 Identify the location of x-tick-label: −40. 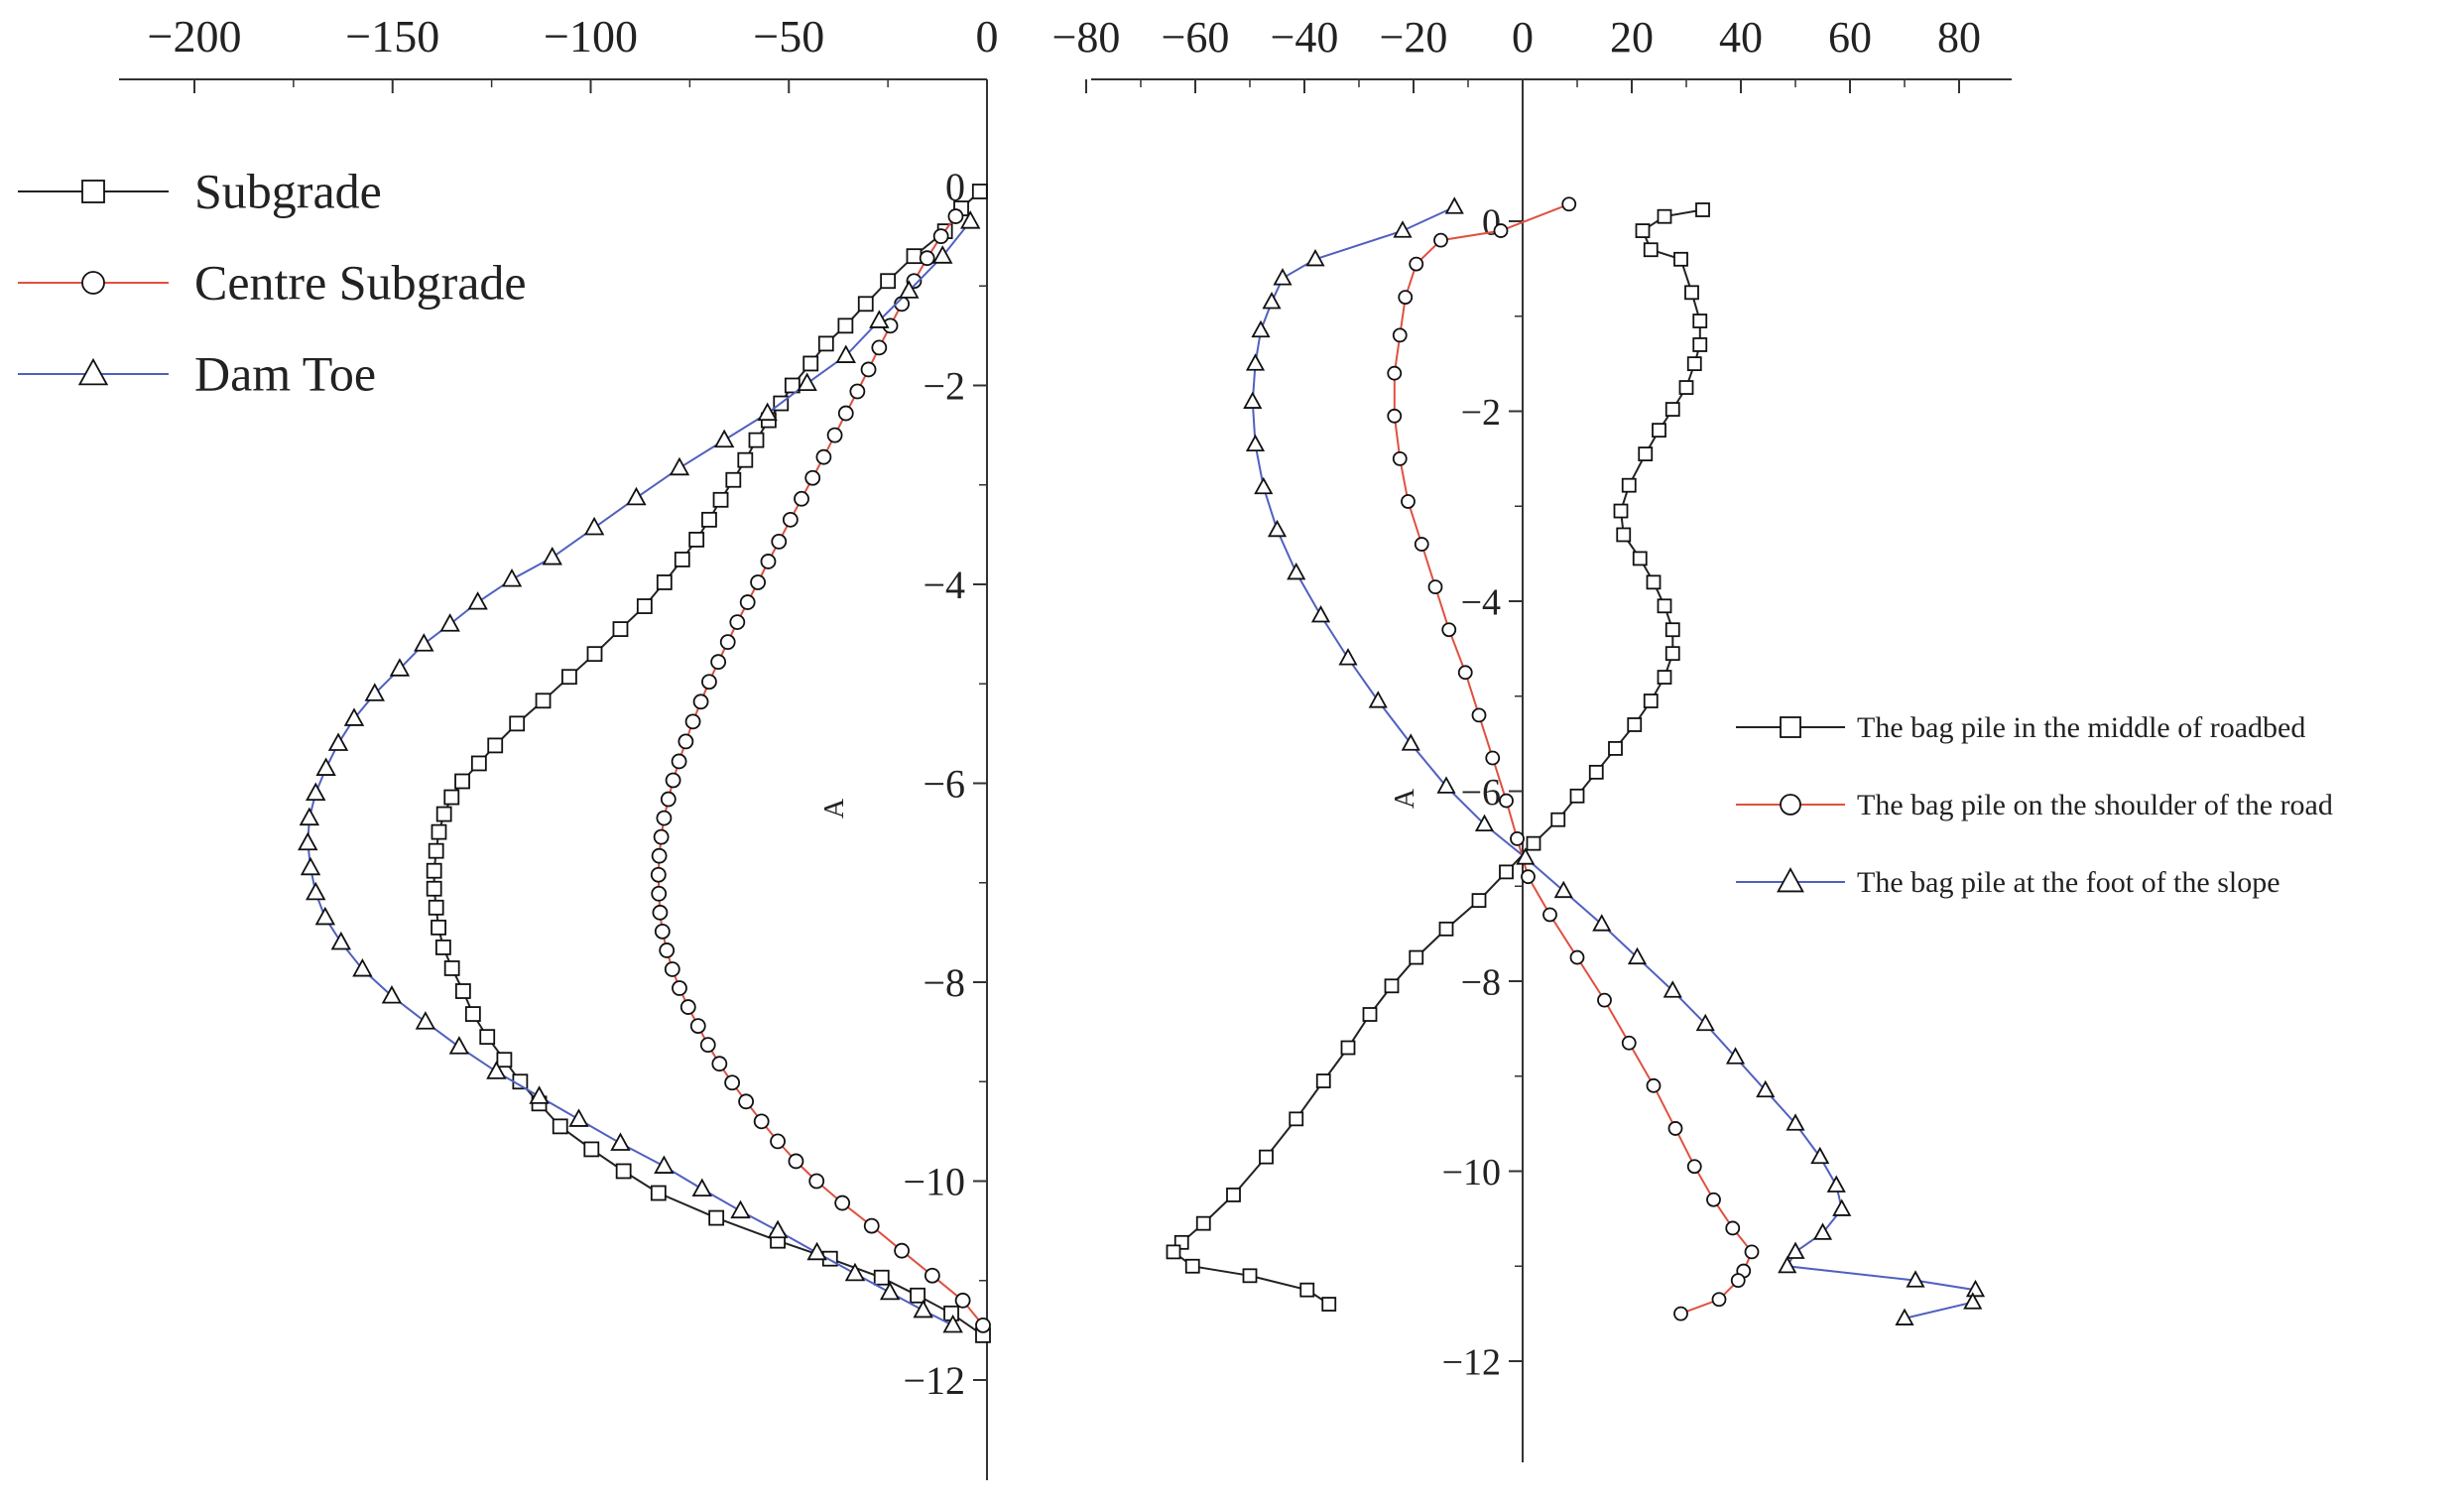
(1305, 37).